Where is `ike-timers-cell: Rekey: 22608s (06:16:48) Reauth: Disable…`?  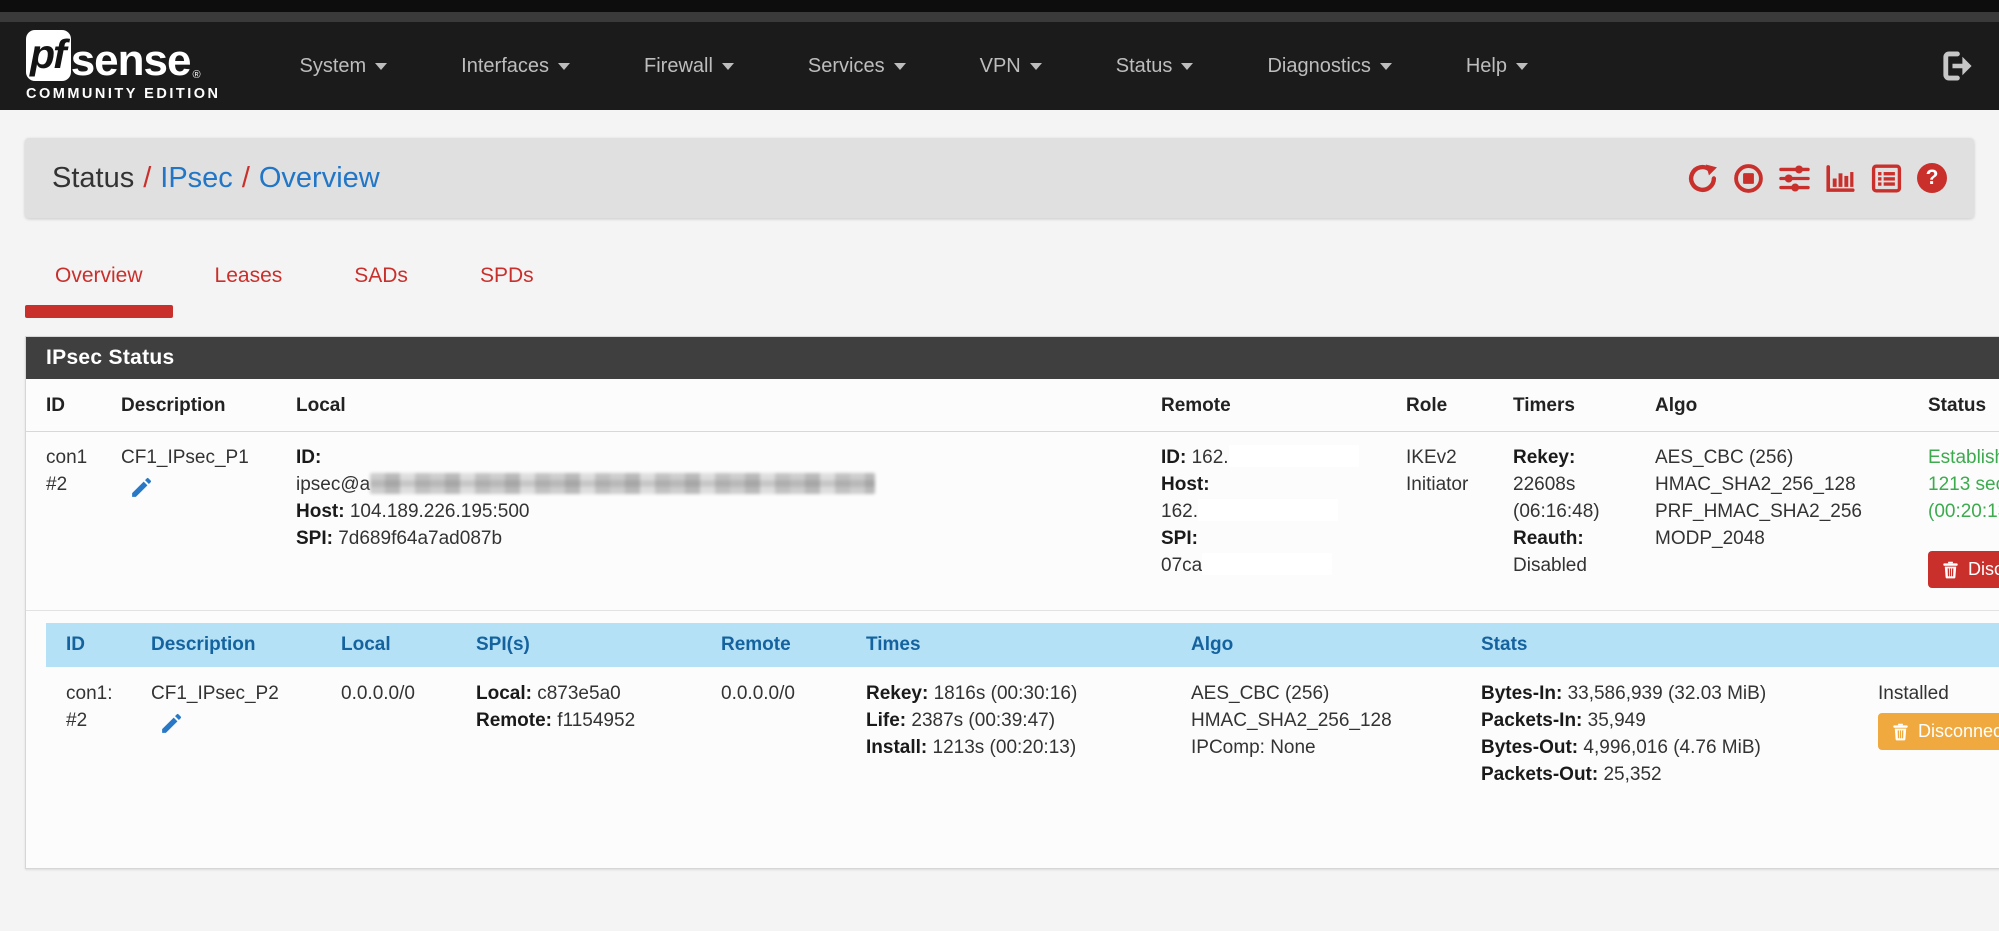 ike-timers-cell: Rekey: 22608s (06:16:48) Reauth: Disable… is located at coordinates (1584, 516).